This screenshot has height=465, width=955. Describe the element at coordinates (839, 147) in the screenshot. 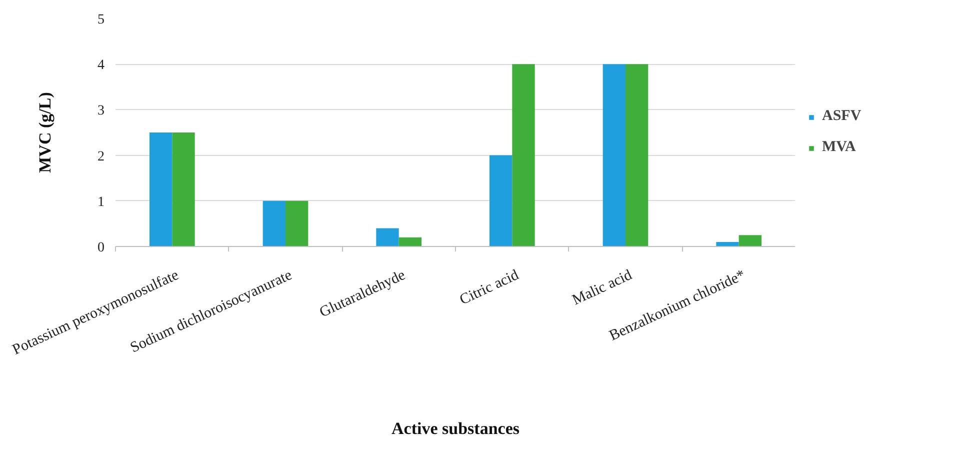

I see `legend-label: MVA` at that location.